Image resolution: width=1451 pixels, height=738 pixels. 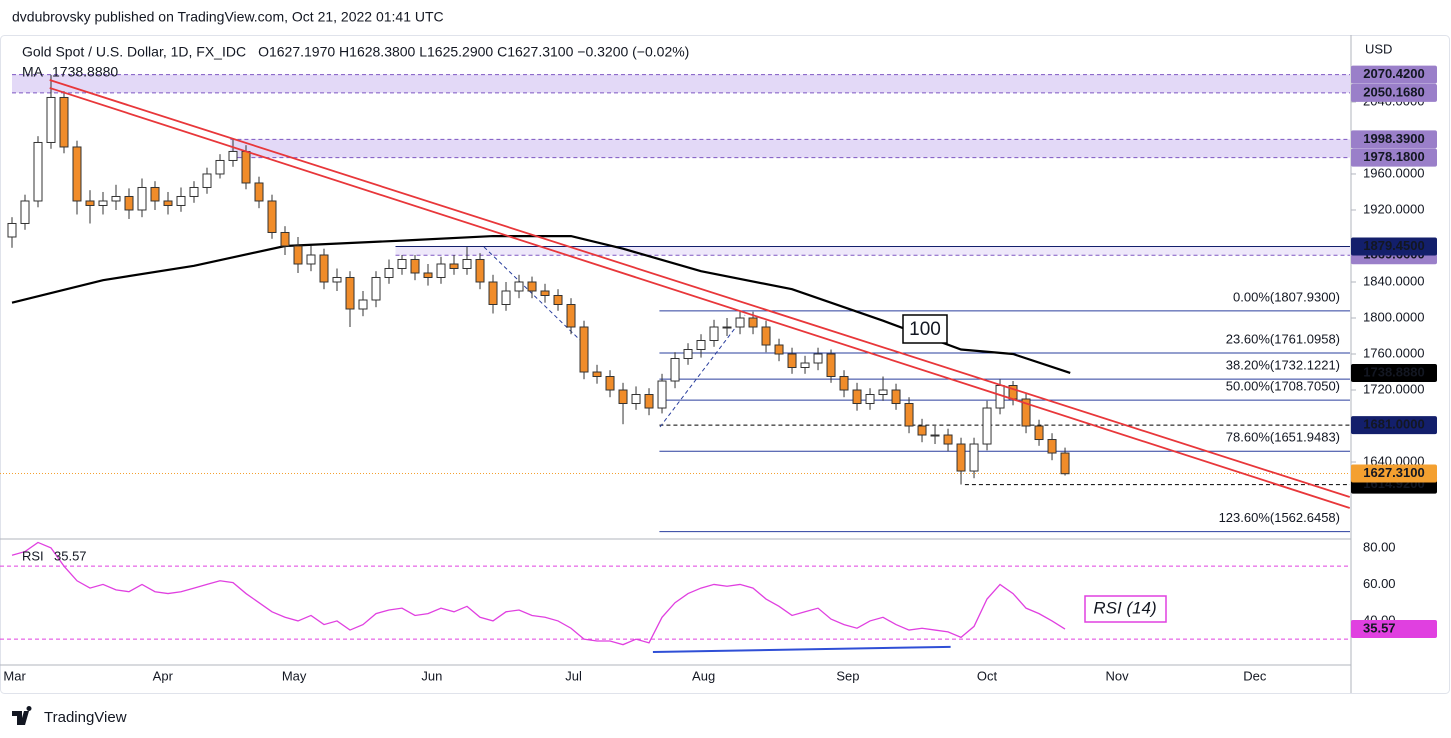 I want to click on y-tick-label: 1840.0000, so click(x=1393, y=280).